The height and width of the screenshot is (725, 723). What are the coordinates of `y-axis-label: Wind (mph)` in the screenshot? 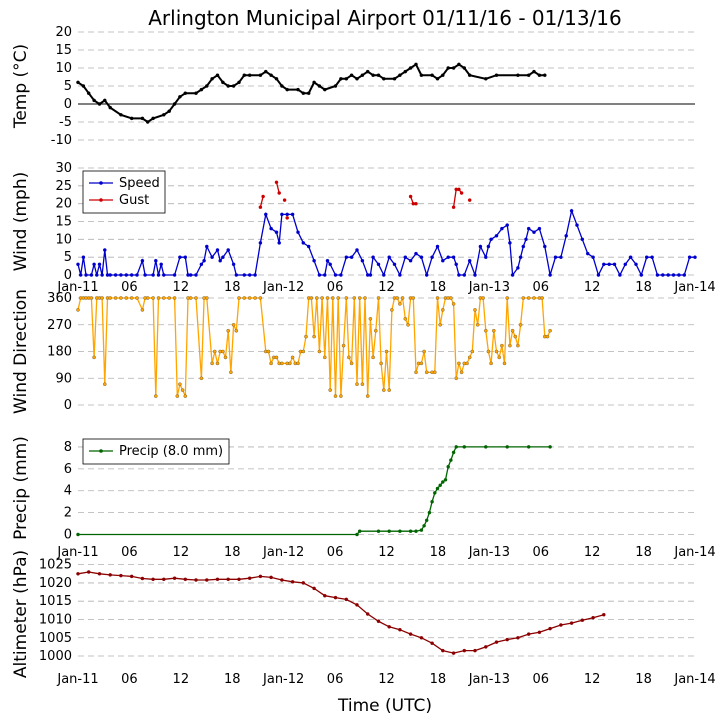 It's located at (21, 222).